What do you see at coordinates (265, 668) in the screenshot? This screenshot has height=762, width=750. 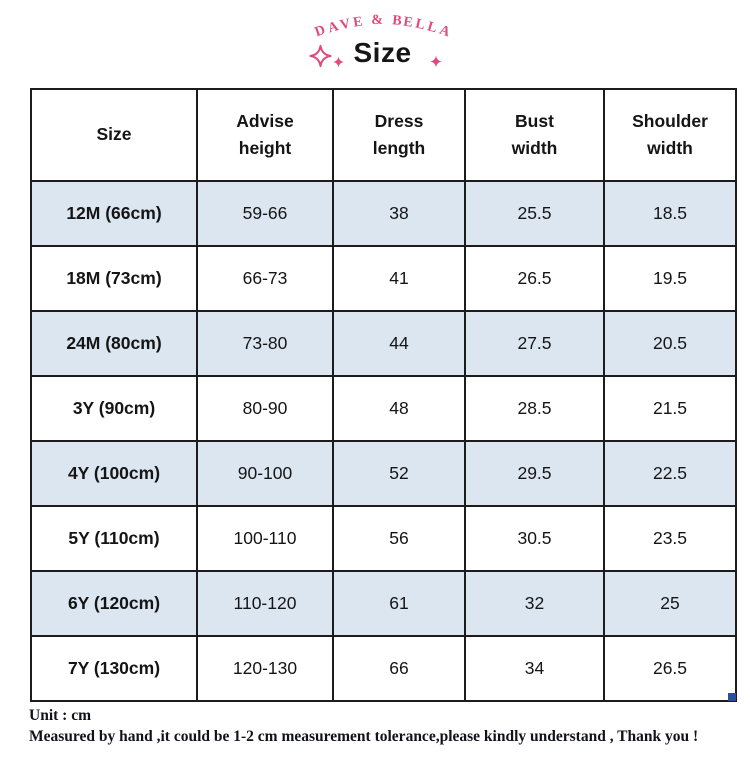 I see `value-cell: 120-130` at bounding box center [265, 668].